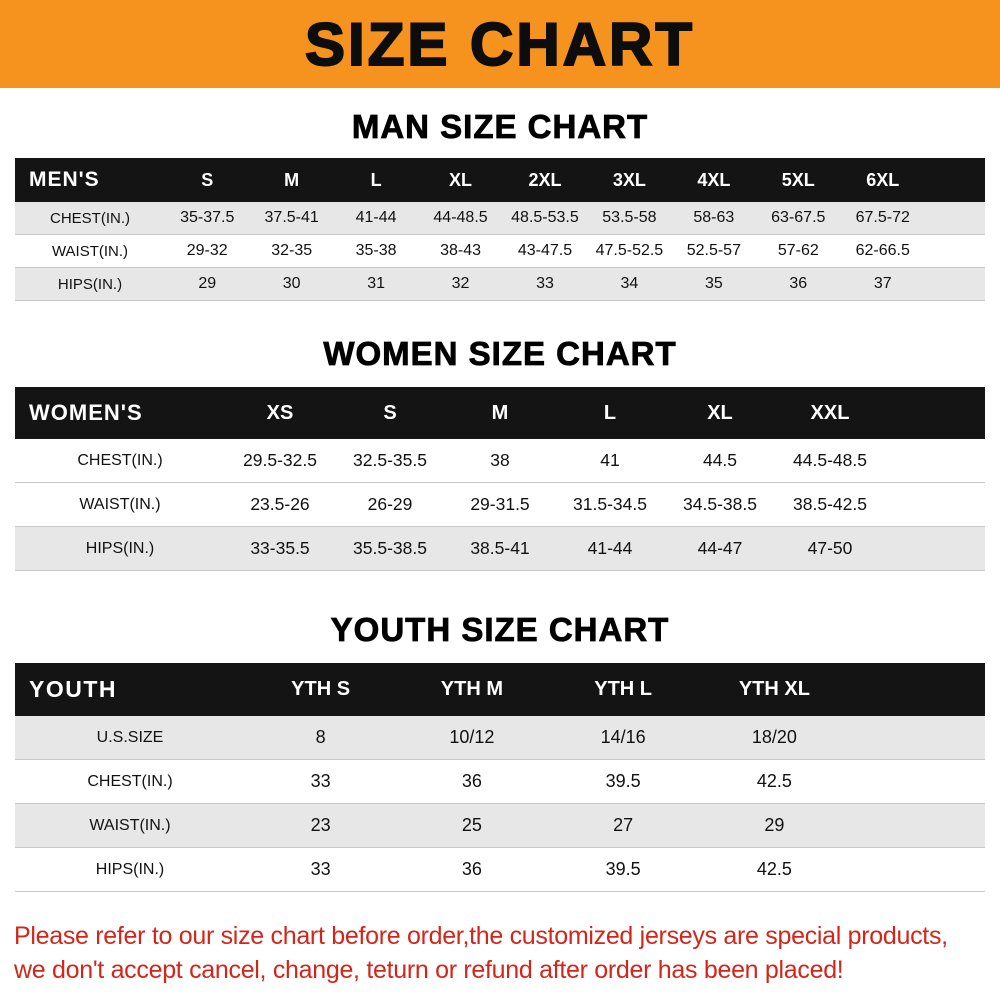 The height and width of the screenshot is (1000, 1000). Describe the element at coordinates (629, 283) in the screenshot. I see `table-cell: 34` at that location.